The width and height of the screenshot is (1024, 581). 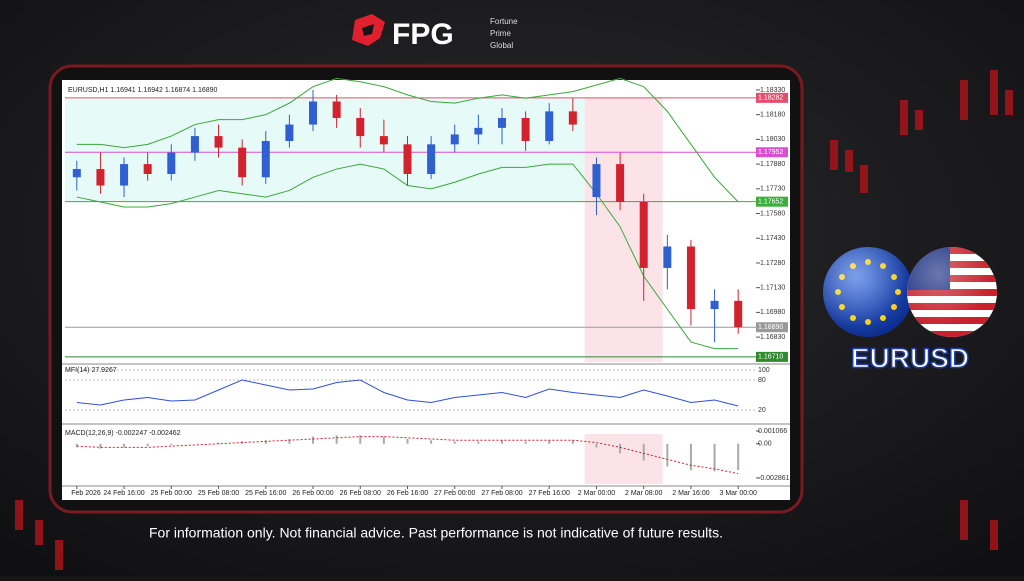 I want to click on level-label: 1.16710, so click(x=770, y=357).